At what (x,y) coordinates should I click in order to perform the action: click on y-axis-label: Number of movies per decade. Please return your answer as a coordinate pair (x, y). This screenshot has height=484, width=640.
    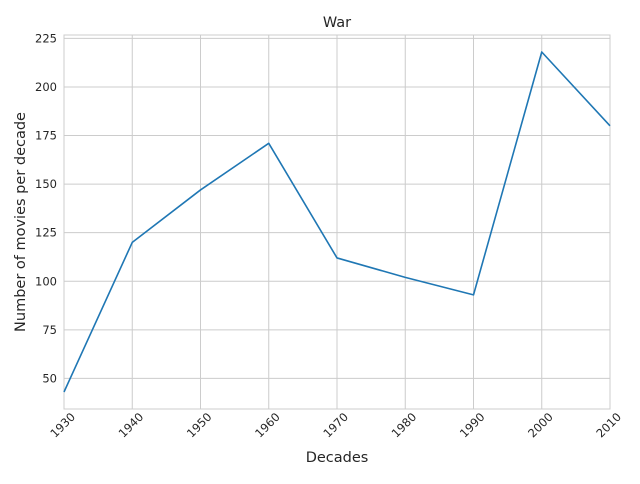
    Looking at the image, I should click on (21, 222).